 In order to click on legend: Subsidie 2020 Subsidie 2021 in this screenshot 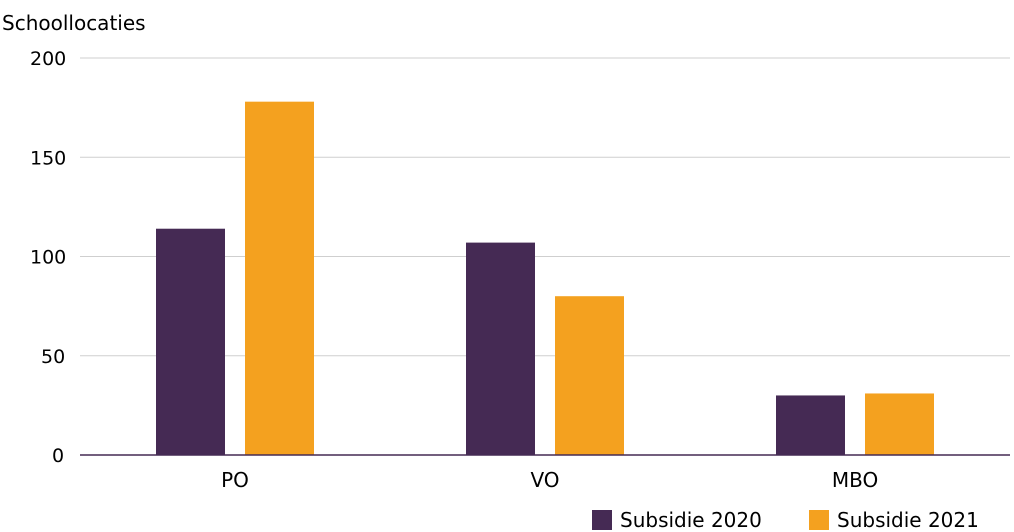, I will do `click(785, 520)`.